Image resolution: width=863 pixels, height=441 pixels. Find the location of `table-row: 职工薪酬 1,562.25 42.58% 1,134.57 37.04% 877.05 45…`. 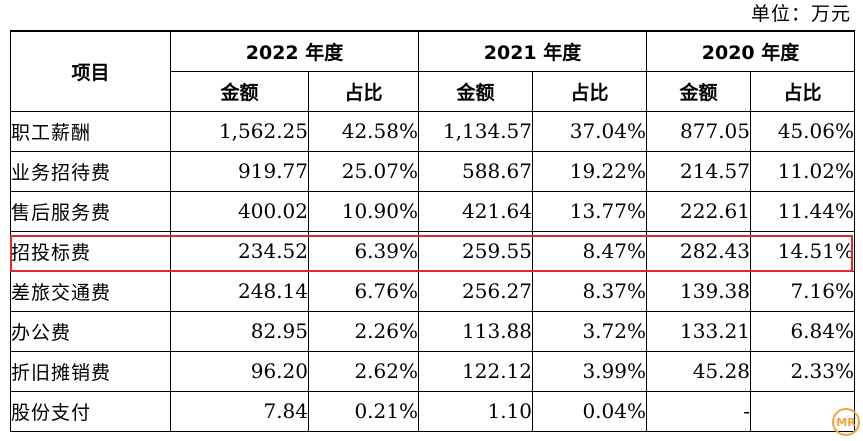

table-row: 职工薪酬 1,562.25 42.58% 1,134.57 37.04% 877.05 45… is located at coordinates (432, 131).